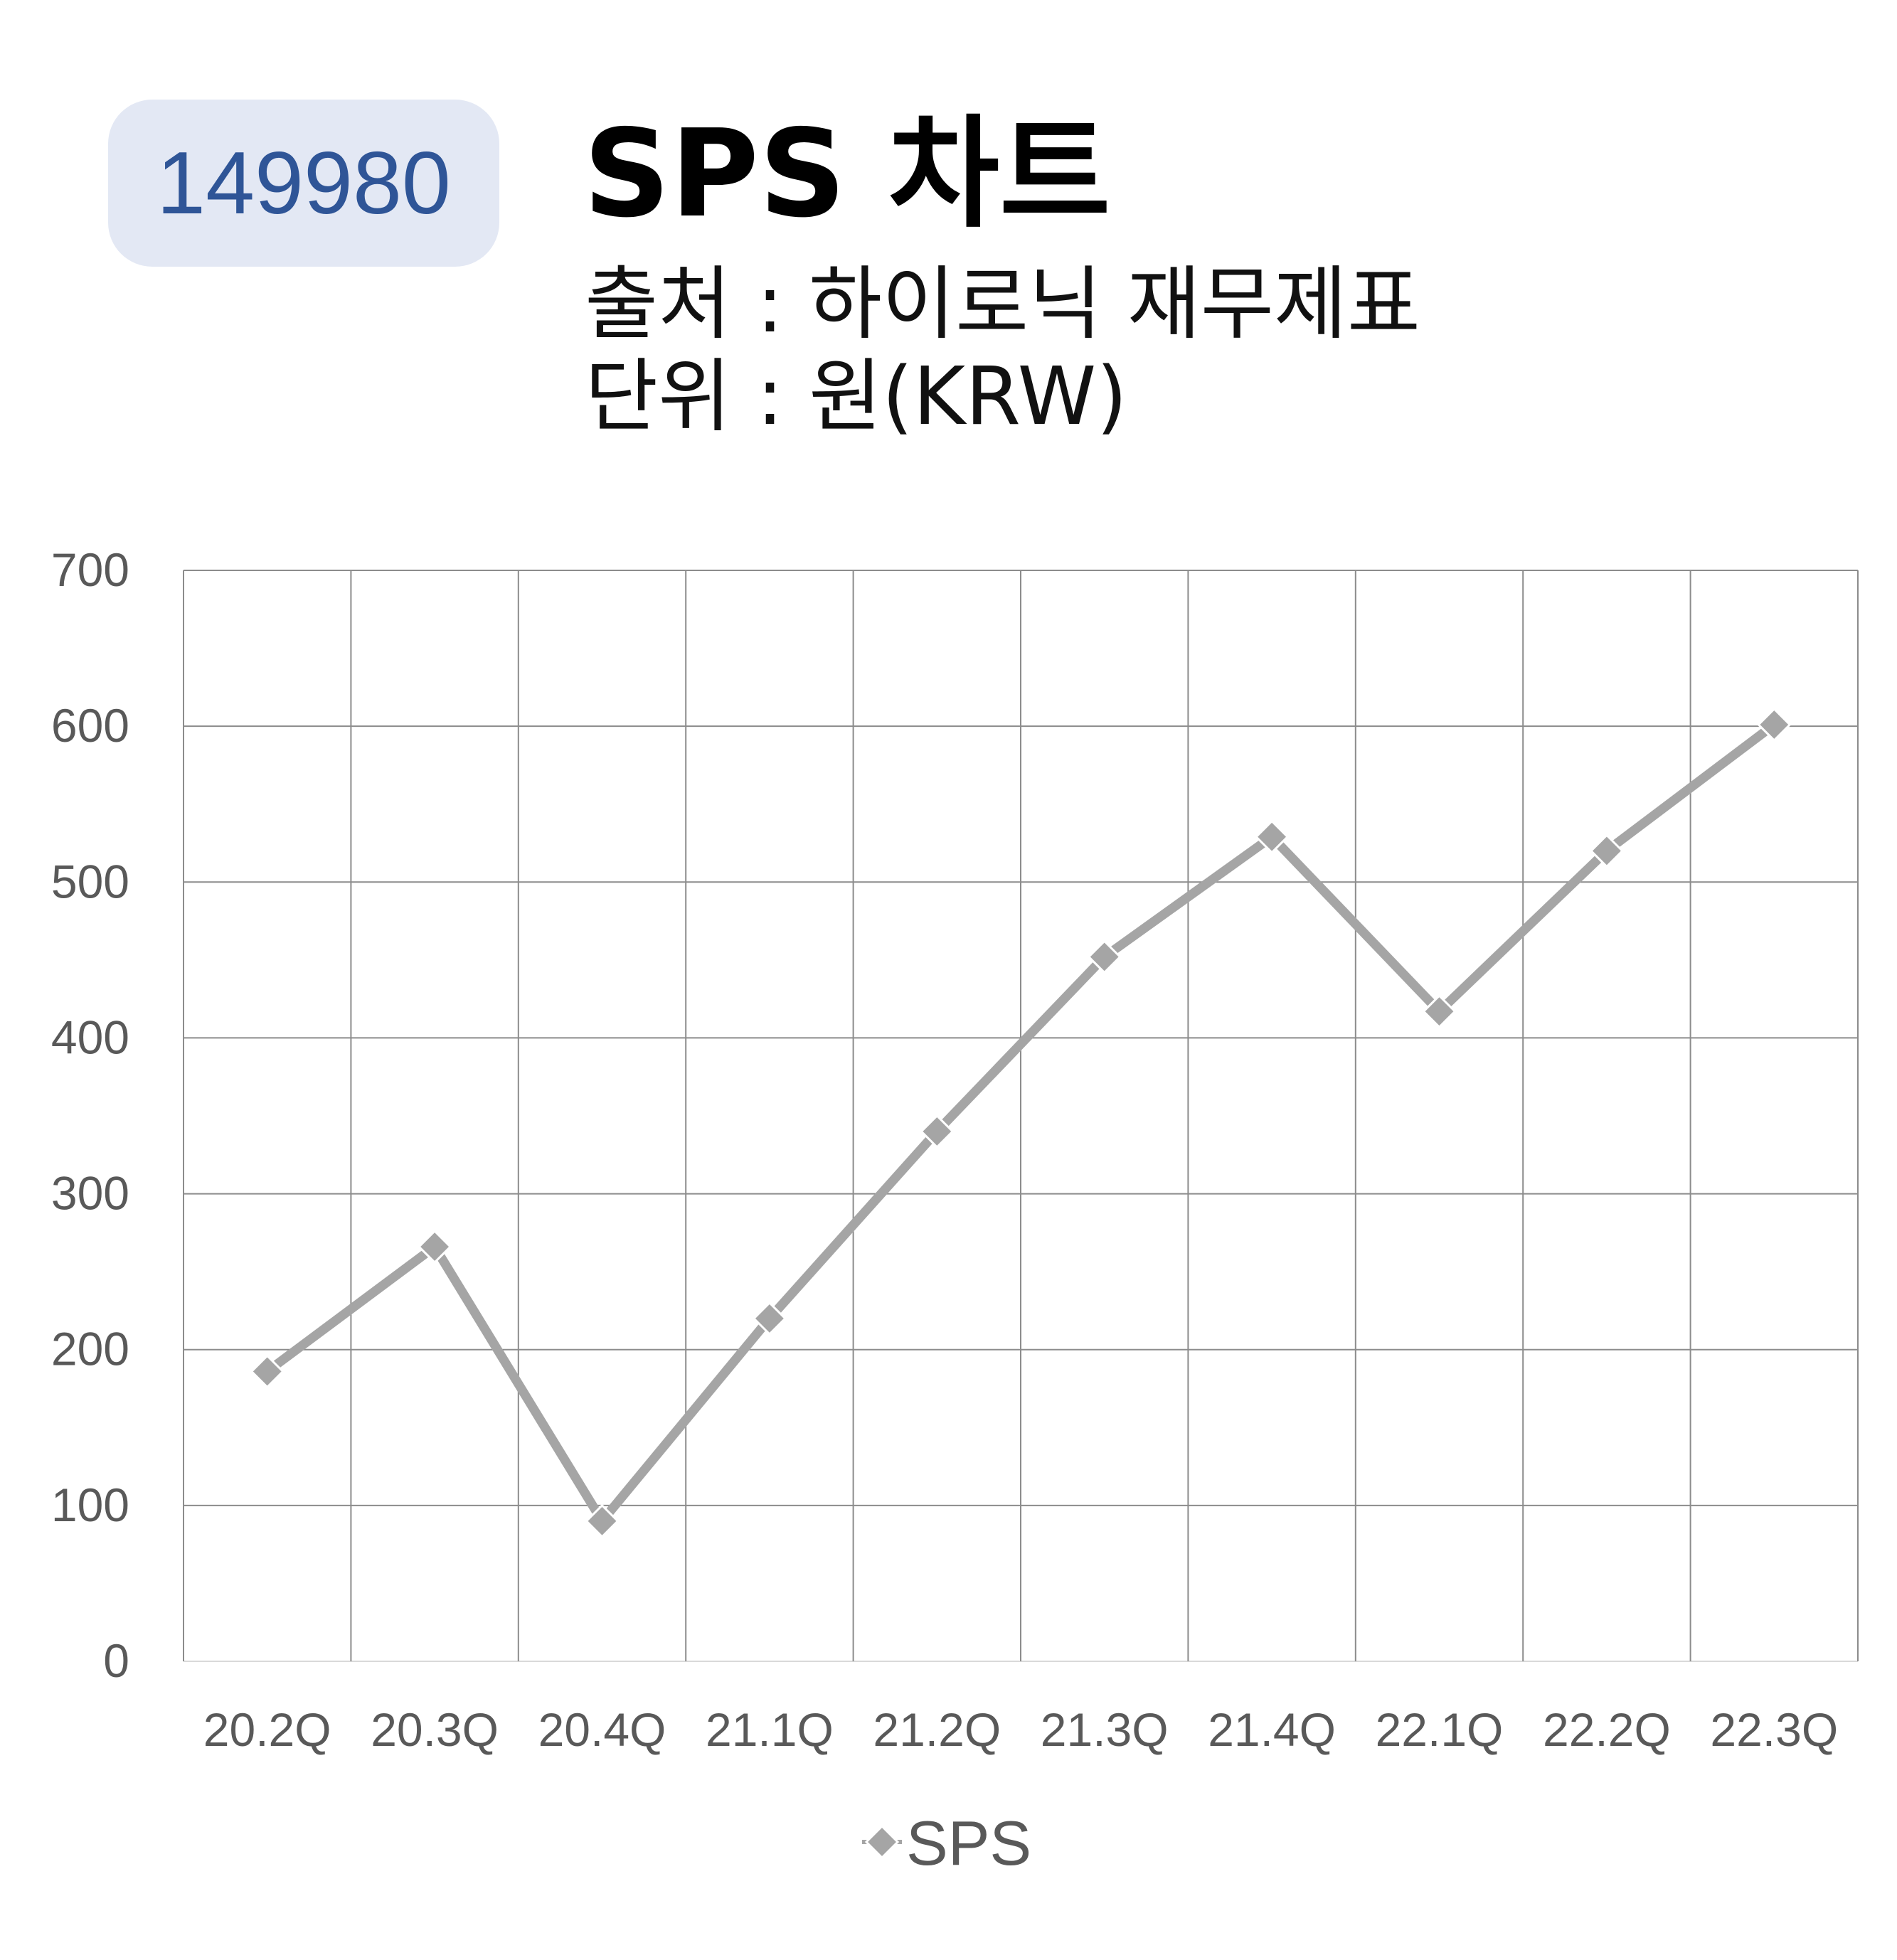  What do you see at coordinates (90, 1115) in the screenshot?
I see `y-axis-ticks: 0 100 200 300 400 500 600 700` at bounding box center [90, 1115].